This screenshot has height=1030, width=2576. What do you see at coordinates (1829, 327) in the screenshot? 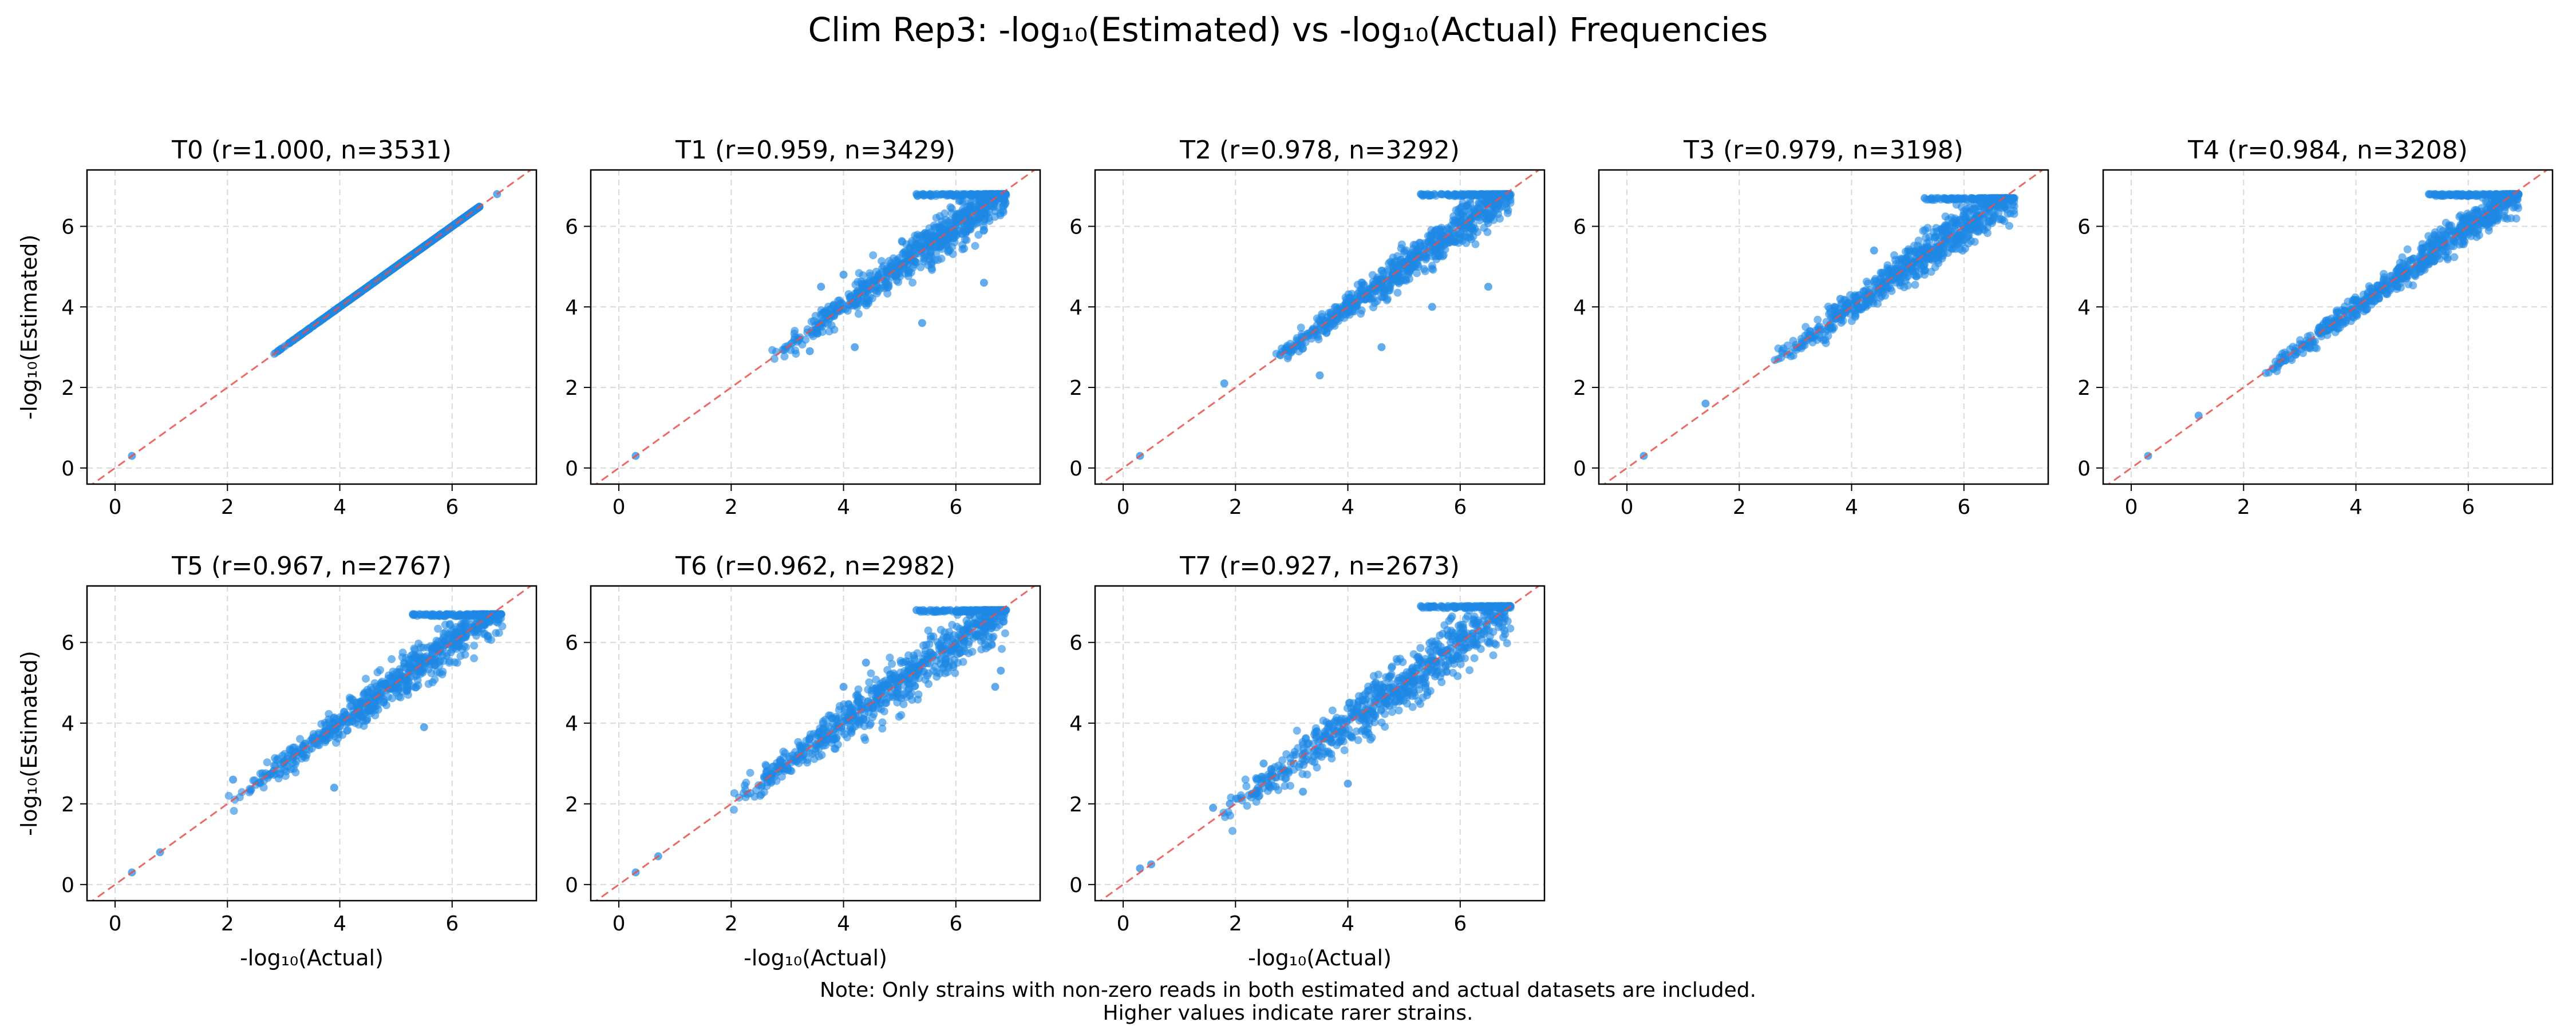
I see `scatter-points` at bounding box center [1829, 327].